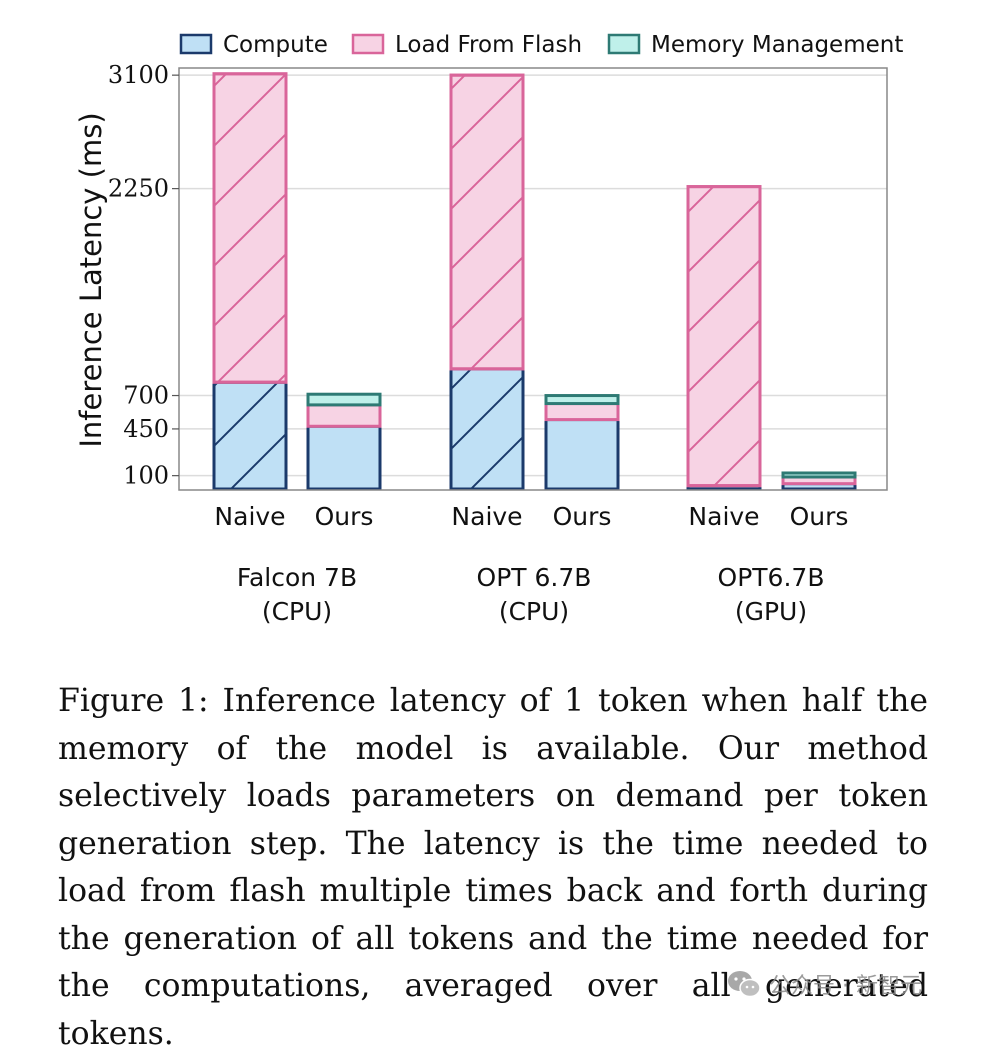 The width and height of the screenshot is (1000, 1058). Describe the element at coordinates (488, 45) in the screenshot. I see `legend-label: Load From Flash` at that location.